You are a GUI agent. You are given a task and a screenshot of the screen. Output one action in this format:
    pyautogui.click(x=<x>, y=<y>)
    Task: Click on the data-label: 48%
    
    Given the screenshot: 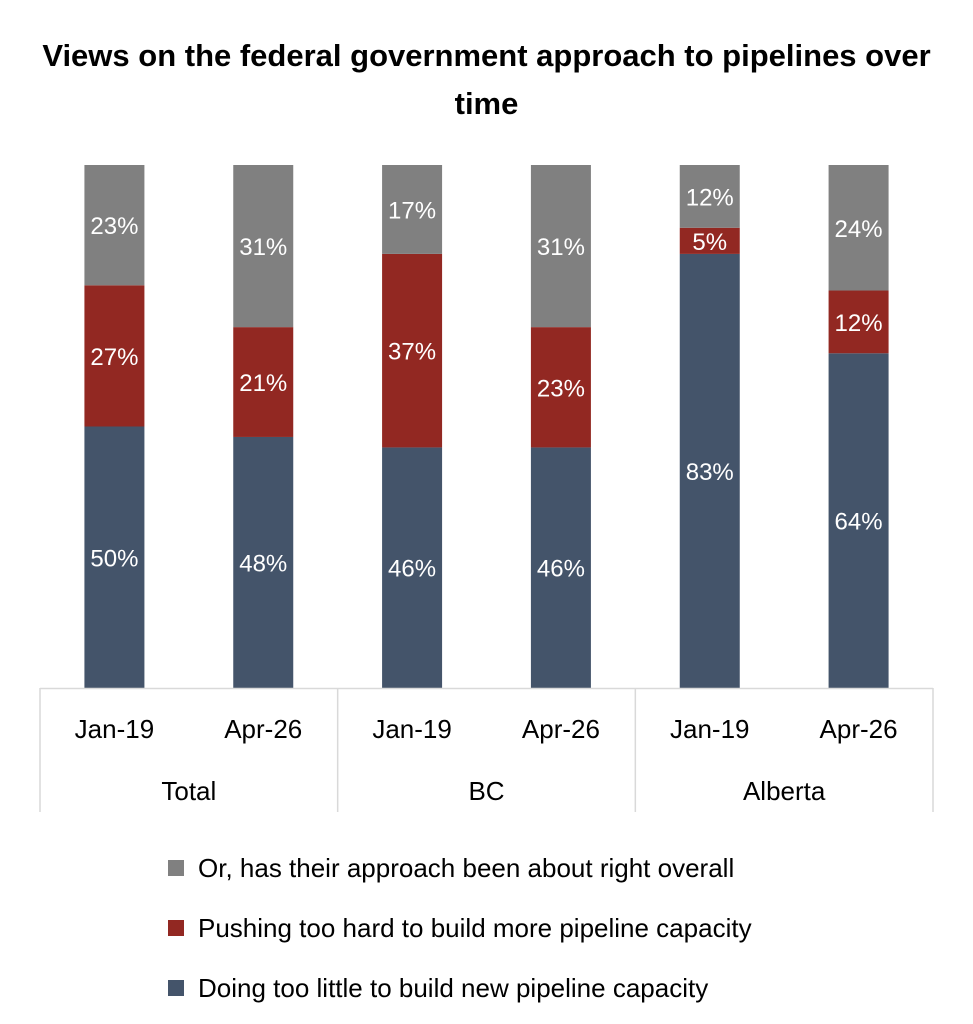 What is the action you would take?
    pyautogui.click(x=263, y=563)
    